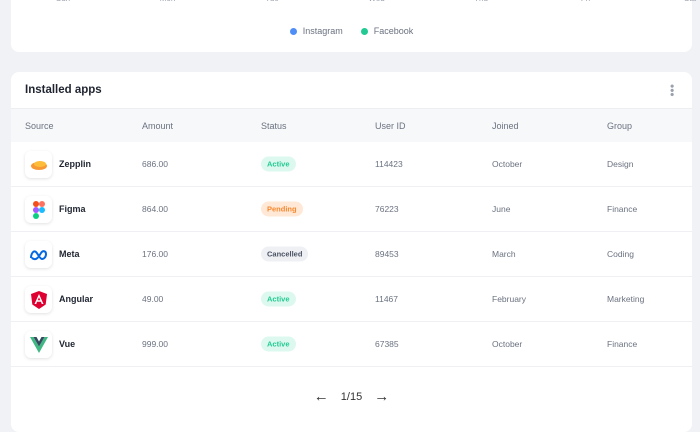 Image resolution: width=700 pixels, height=432 pixels. Describe the element at coordinates (690, 1) in the screenshot. I see `x-tick-label: Sat` at that location.